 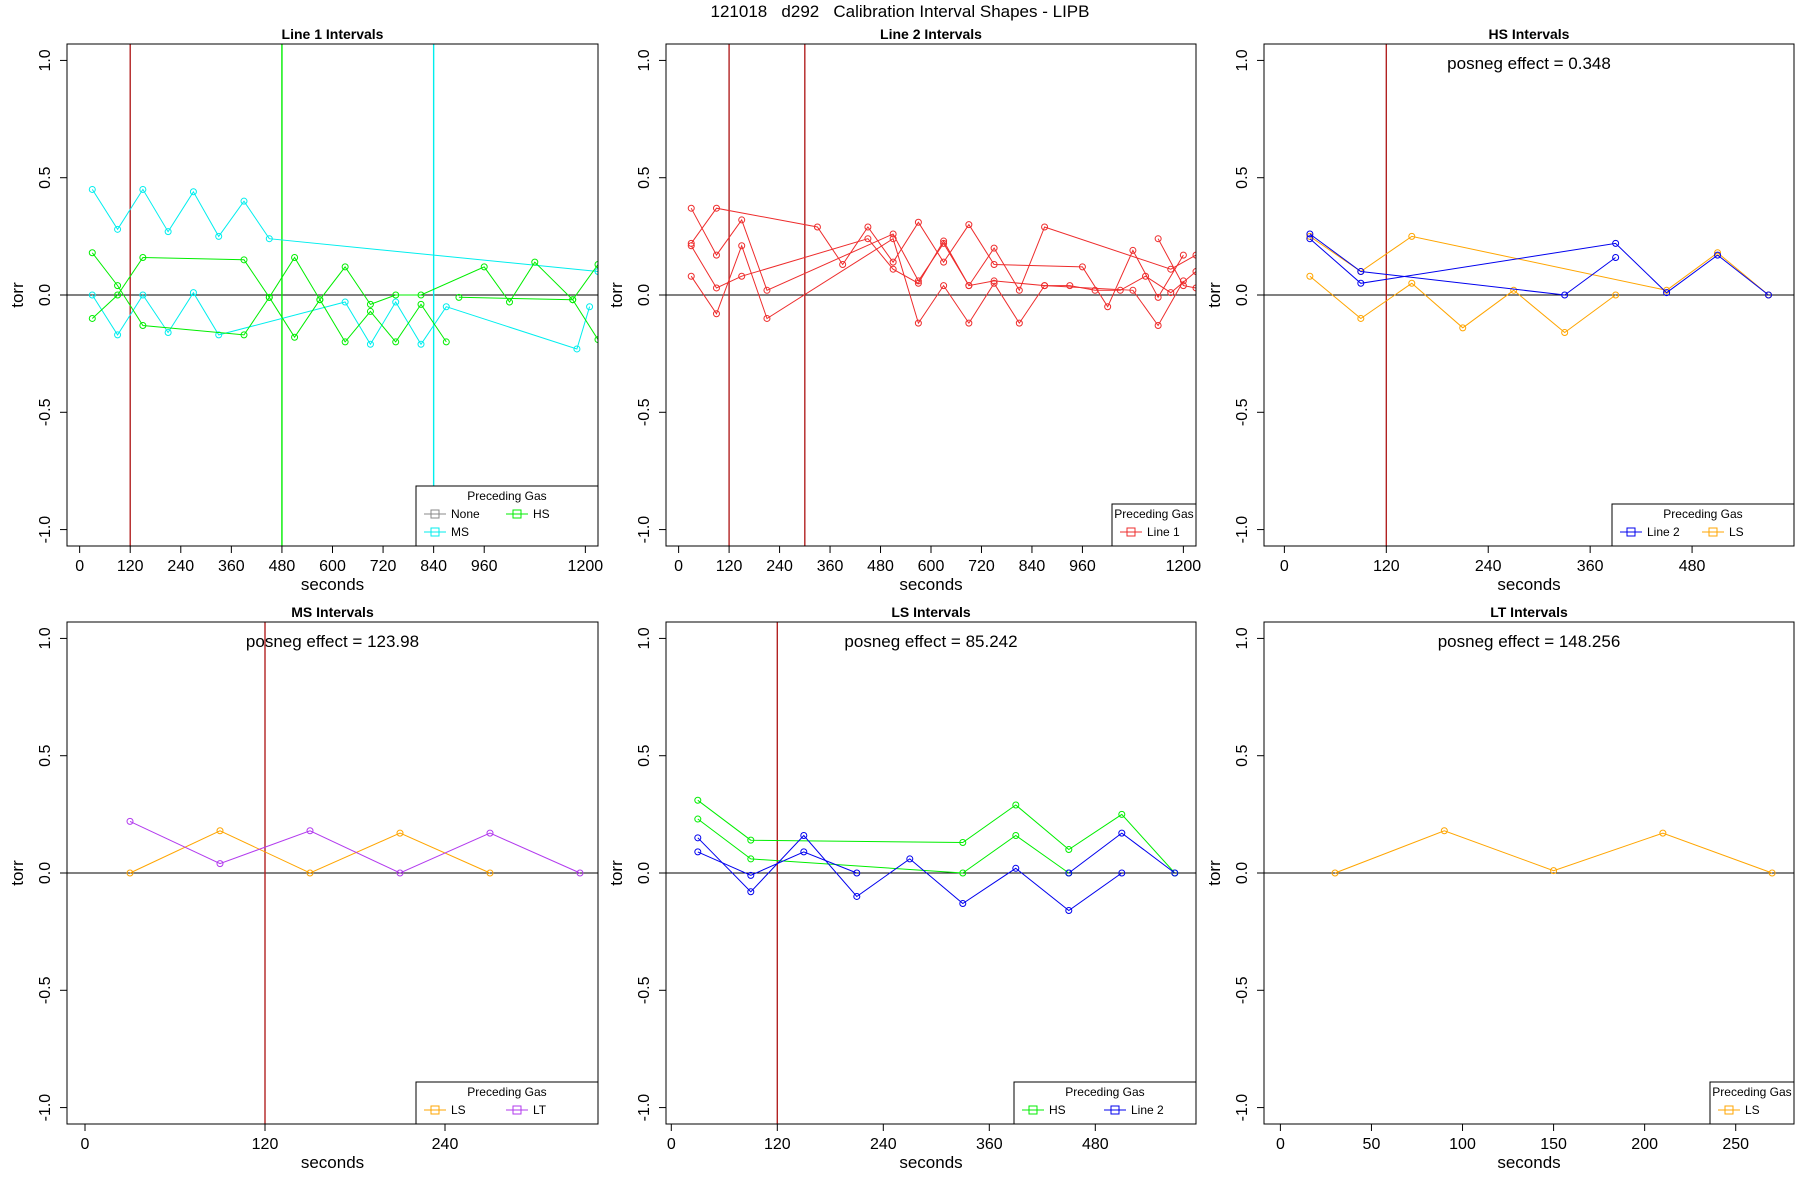 I want to click on x-tick-label: 480, so click(x=1095, y=1144).